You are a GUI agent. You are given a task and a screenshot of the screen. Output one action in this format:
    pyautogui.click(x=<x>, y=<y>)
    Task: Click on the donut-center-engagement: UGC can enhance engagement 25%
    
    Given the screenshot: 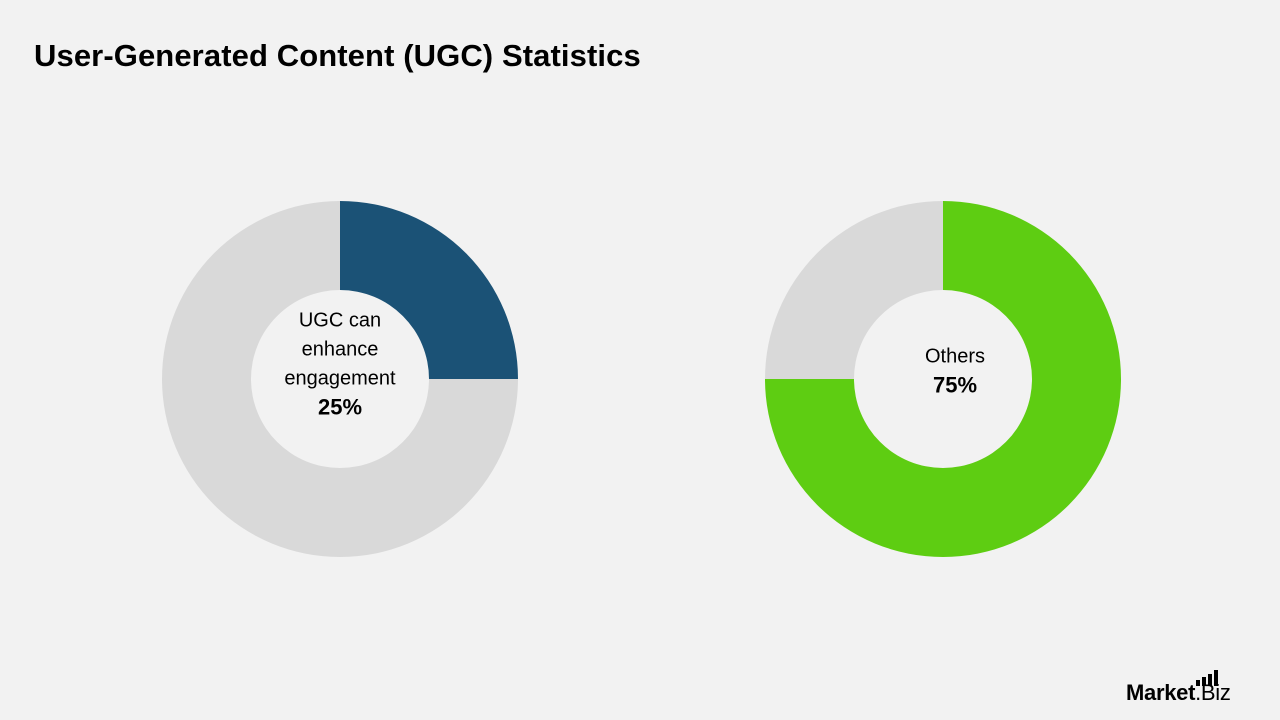 What is the action you would take?
    pyautogui.click(x=339, y=364)
    